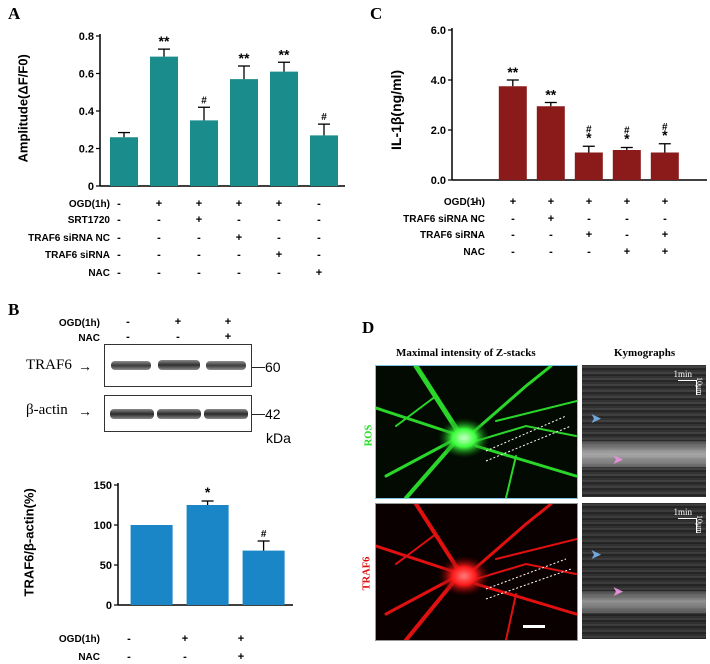 This screenshot has width=710, height=664. I want to click on blot-condition-label: NAC, so click(89, 338).